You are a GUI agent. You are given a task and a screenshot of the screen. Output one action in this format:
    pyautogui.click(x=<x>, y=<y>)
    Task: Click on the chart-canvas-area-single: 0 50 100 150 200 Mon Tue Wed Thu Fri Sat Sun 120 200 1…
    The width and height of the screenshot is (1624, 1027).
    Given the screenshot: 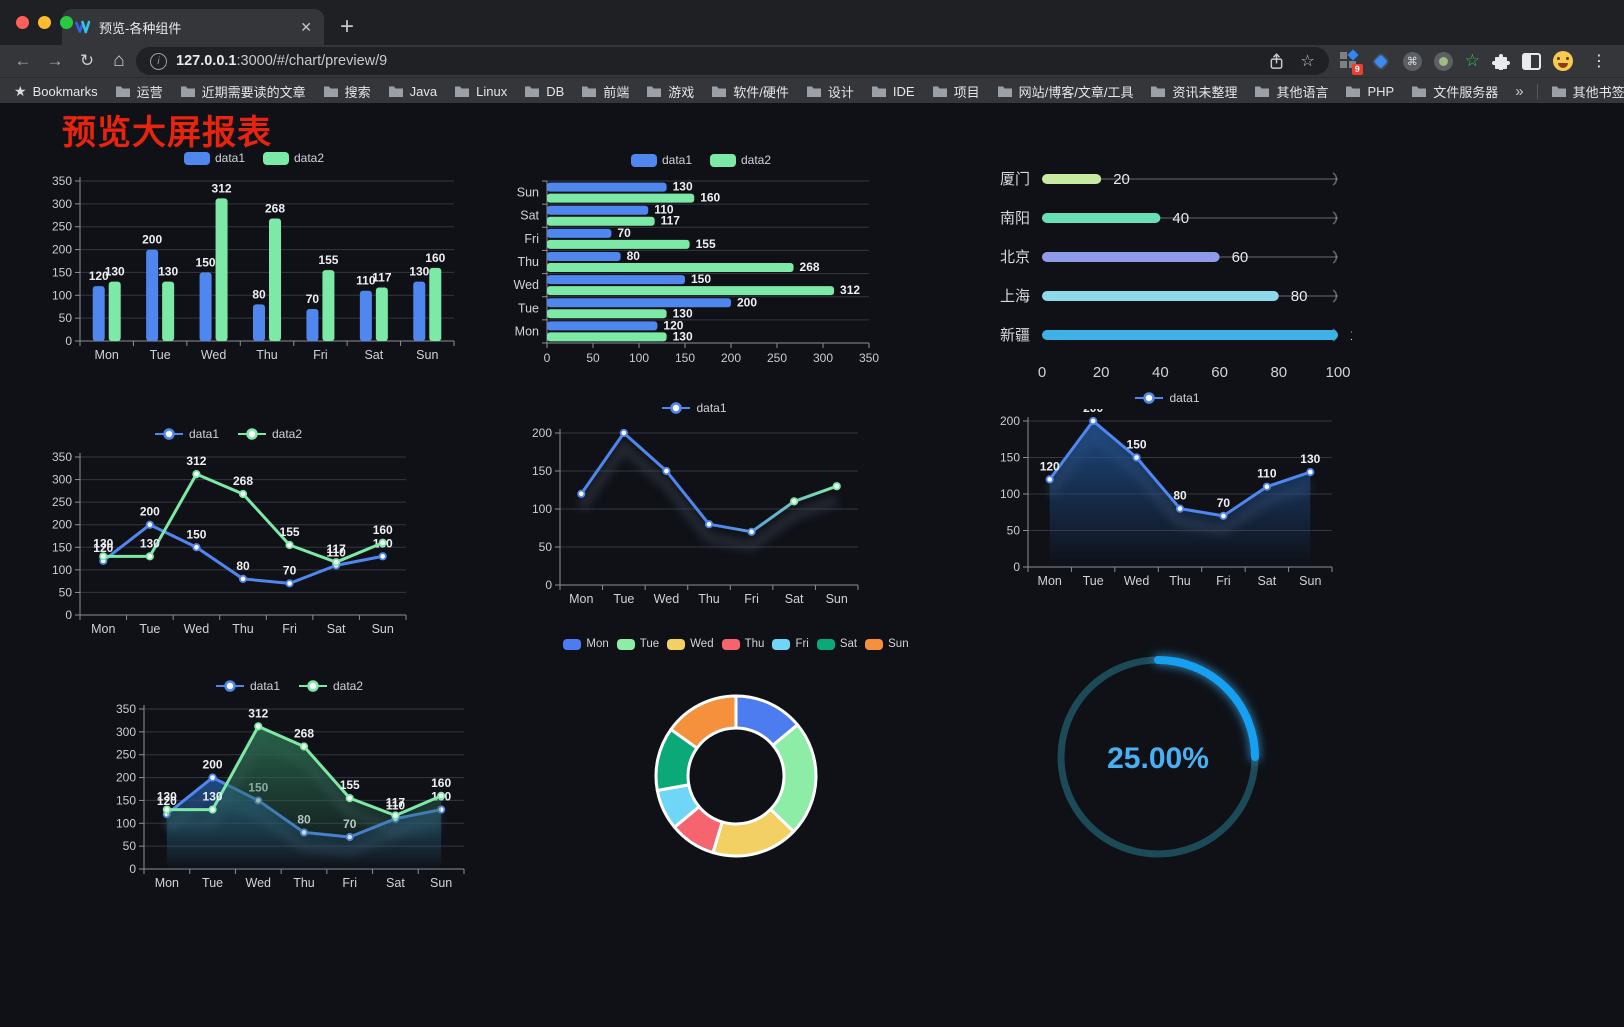 What is the action you would take?
    pyautogui.click(x=1167, y=503)
    